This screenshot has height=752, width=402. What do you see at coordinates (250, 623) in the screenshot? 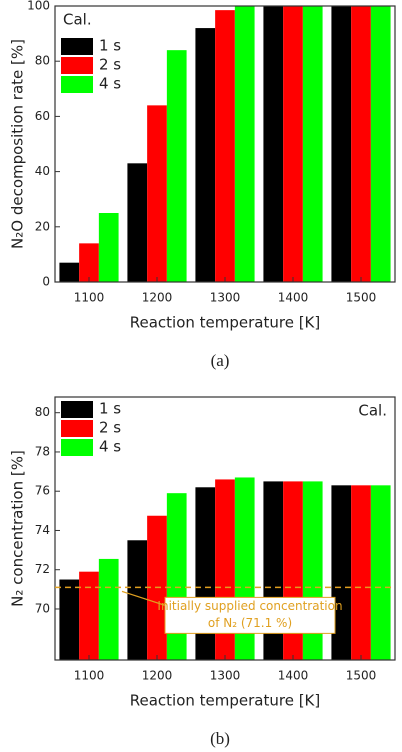
I see `annotation-label: of N₂ (71.1 %)` at bounding box center [250, 623].